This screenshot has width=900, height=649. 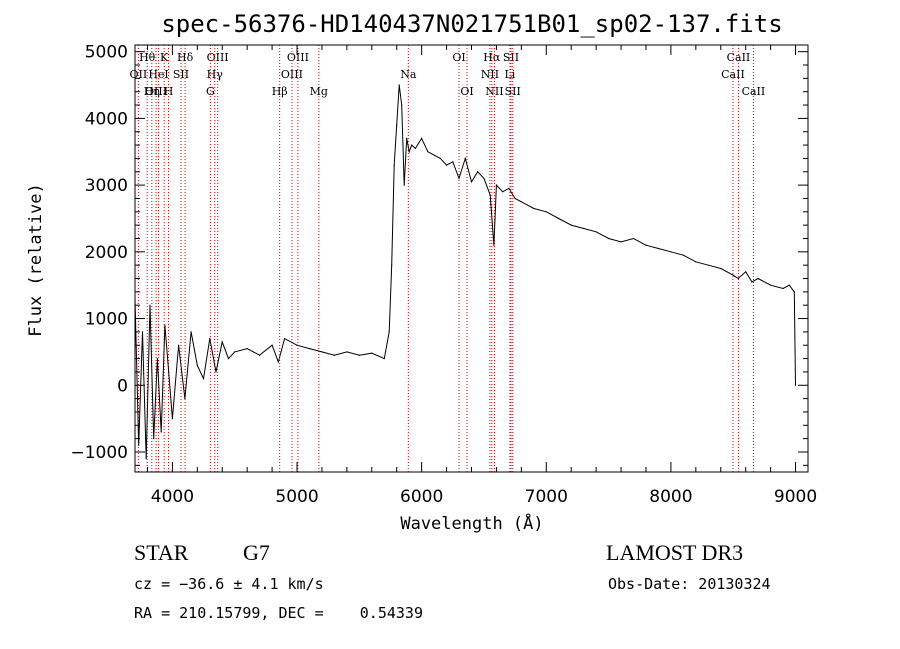 I want to click on spectral-line-label: NII, so click(x=490, y=74).